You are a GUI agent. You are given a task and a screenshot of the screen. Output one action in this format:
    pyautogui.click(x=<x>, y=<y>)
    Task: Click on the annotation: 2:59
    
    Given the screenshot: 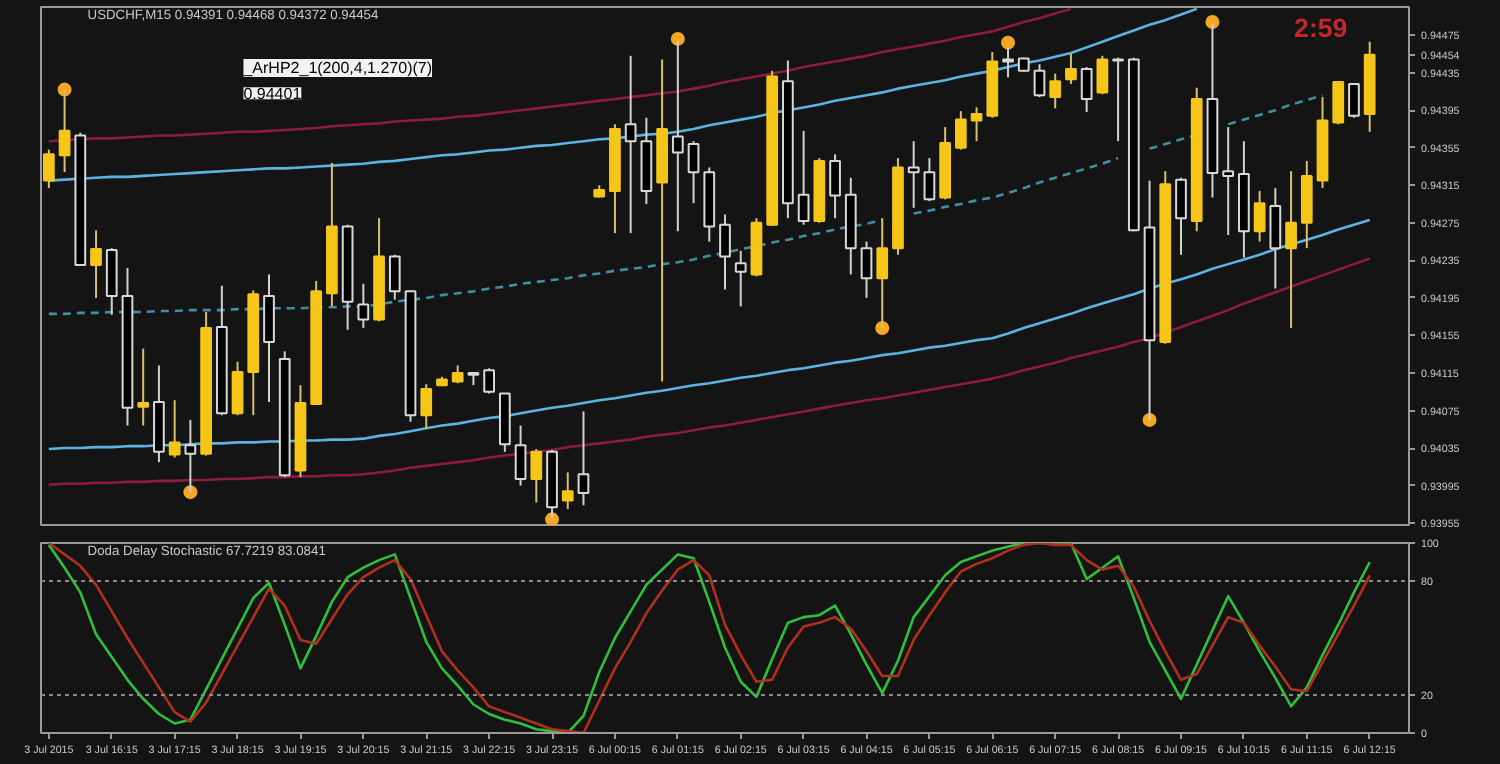 What is the action you would take?
    pyautogui.click(x=1321, y=28)
    